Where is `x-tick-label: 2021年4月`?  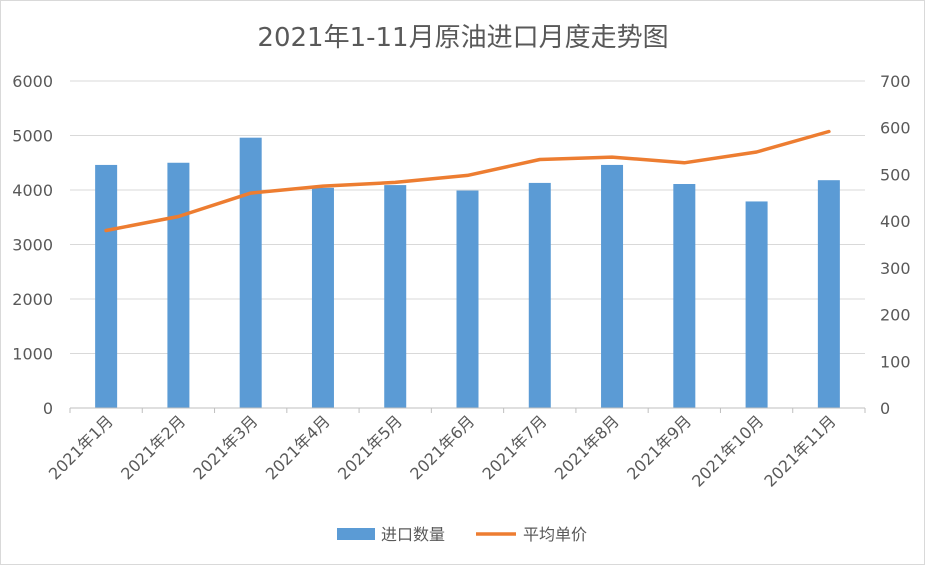
x-tick-label: 2021年4月 is located at coordinates (298, 447).